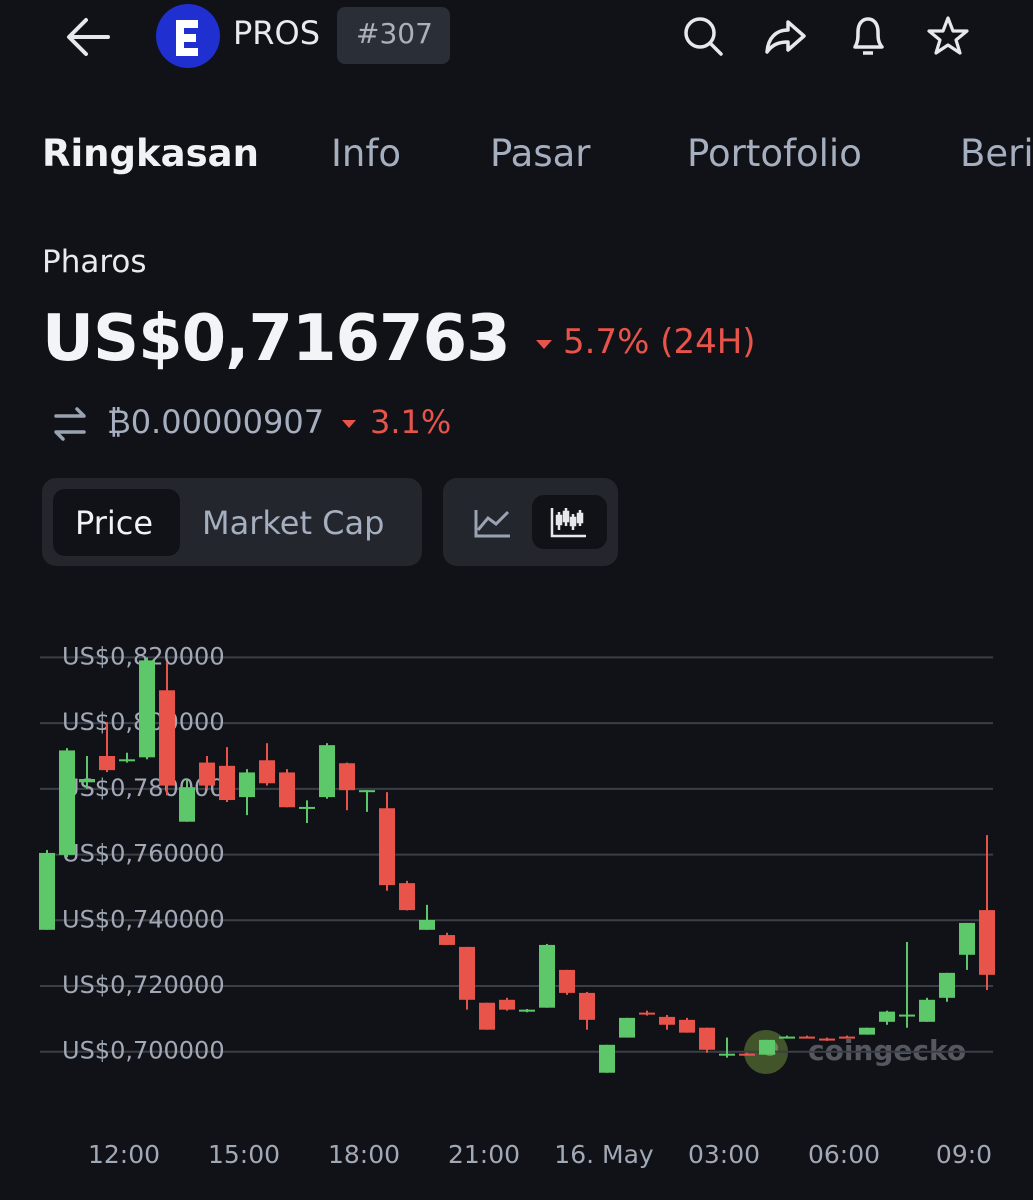  I want to click on tab: Ringkasan, so click(150, 153).